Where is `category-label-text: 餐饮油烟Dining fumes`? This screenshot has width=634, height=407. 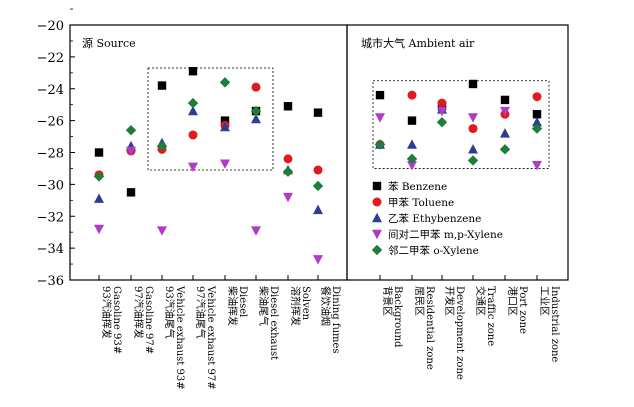
category-label-text: 餐饮油烟Dining fumes is located at coordinates (330, 320).